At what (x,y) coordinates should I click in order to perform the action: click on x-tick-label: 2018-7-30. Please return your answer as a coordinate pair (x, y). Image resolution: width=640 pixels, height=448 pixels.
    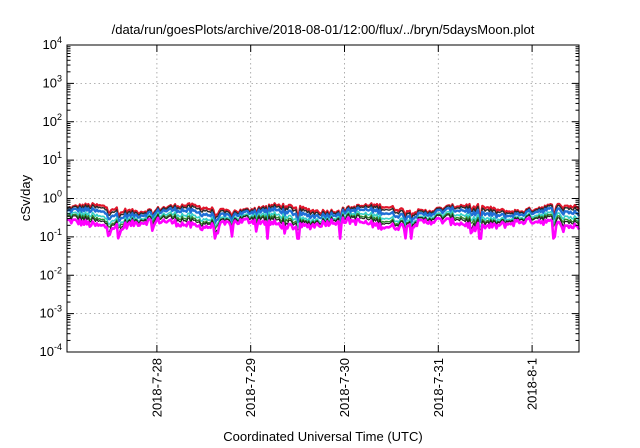
    Looking at the image, I should click on (344, 387).